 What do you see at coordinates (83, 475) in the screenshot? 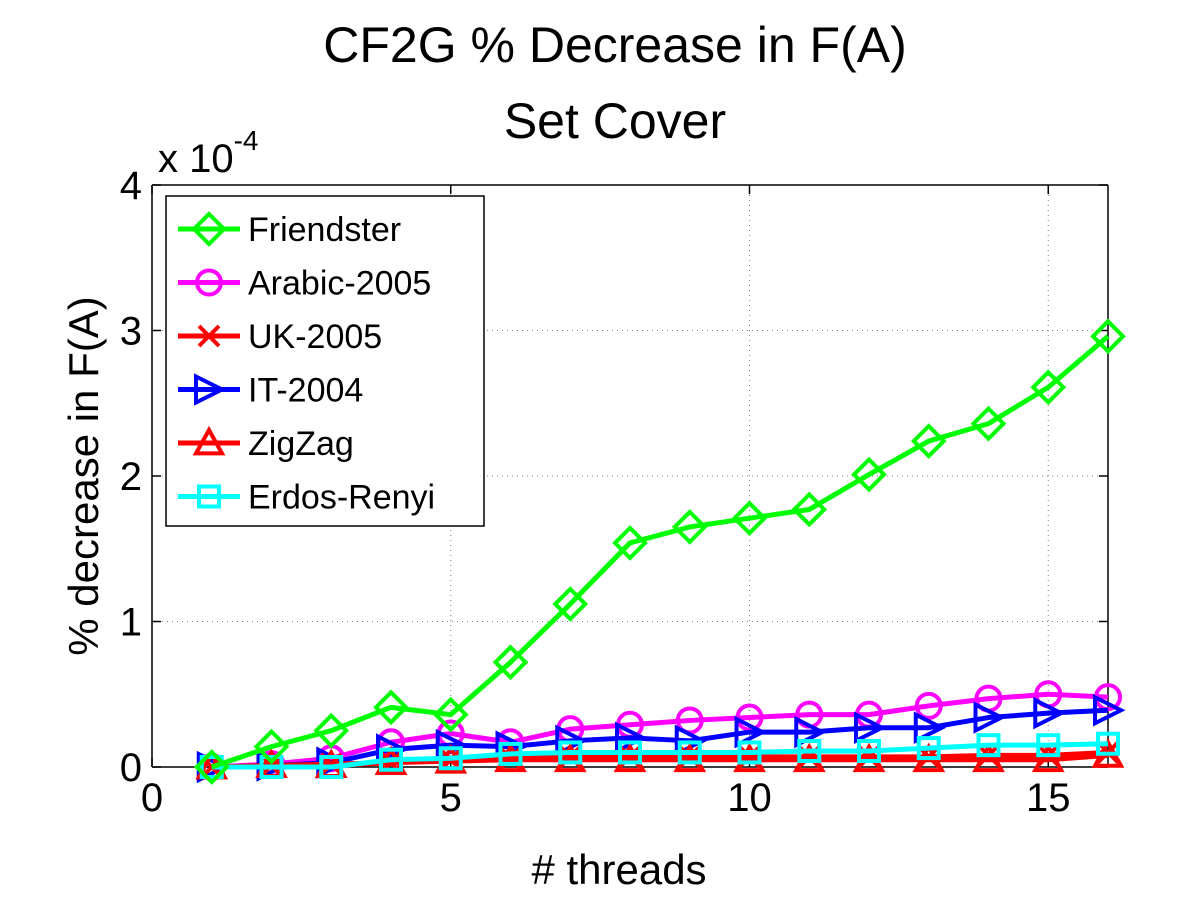
I see `y-axis-label: % decrease in F(A)` at bounding box center [83, 475].